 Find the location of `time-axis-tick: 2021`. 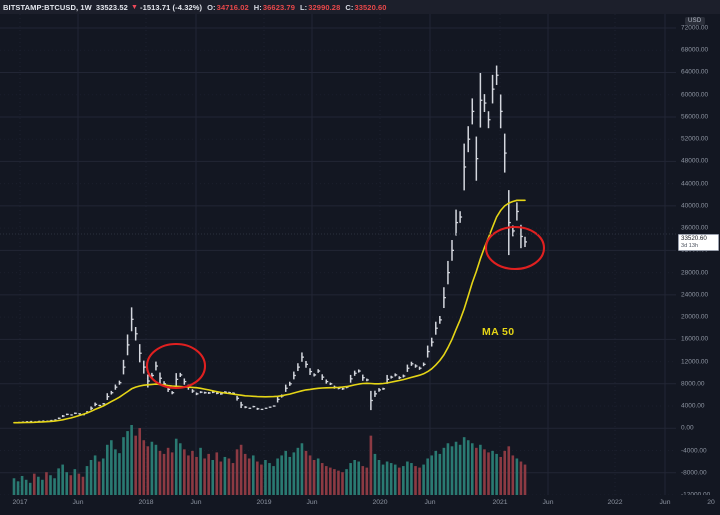

time-axis-tick: 2021 is located at coordinates (500, 502).